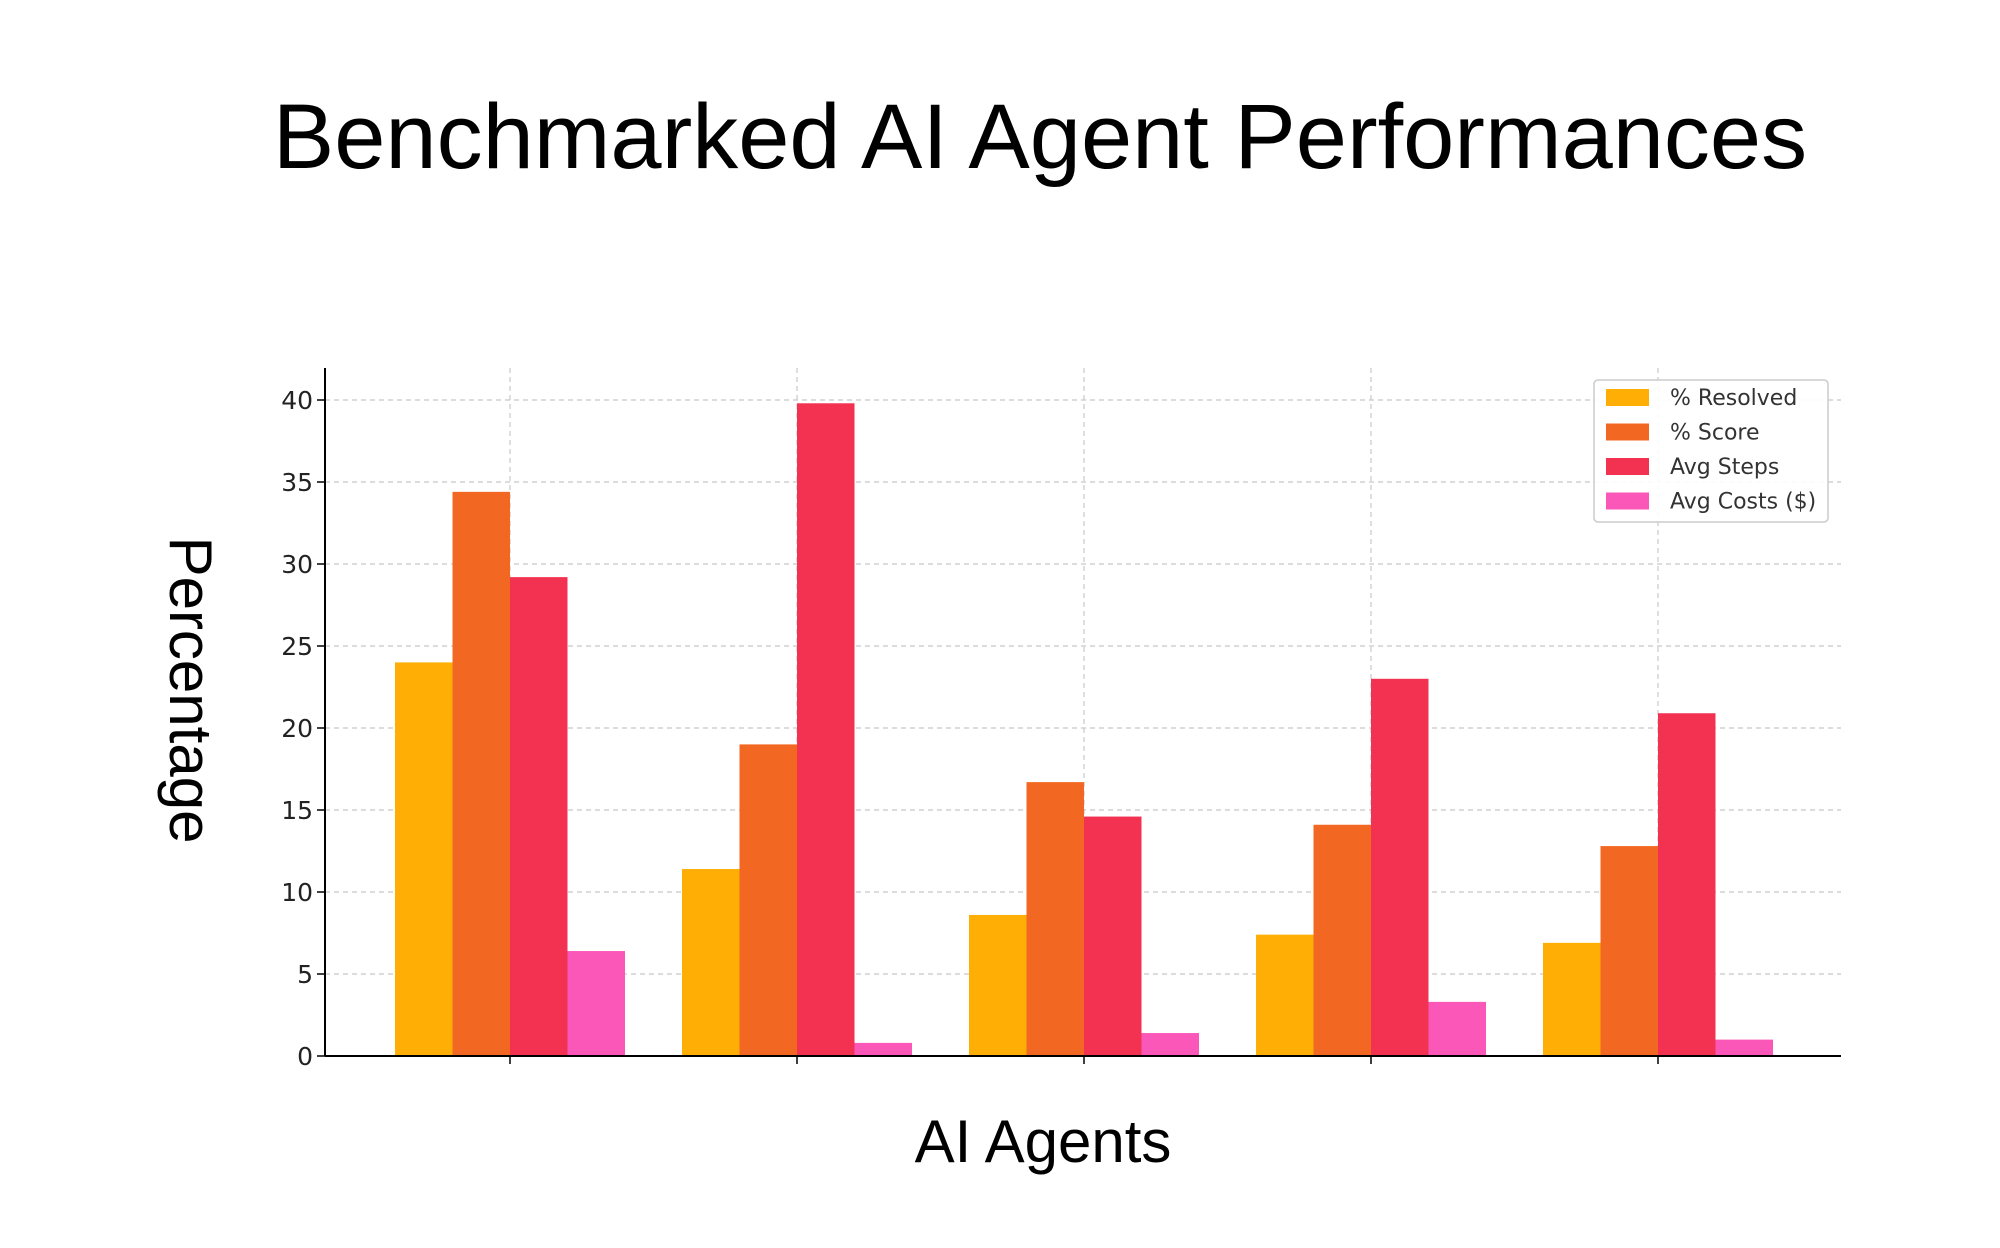 The image size is (2000, 1248). What do you see at coordinates (297, 646) in the screenshot?
I see `y-tick-label: 25` at bounding box center [297, 646].